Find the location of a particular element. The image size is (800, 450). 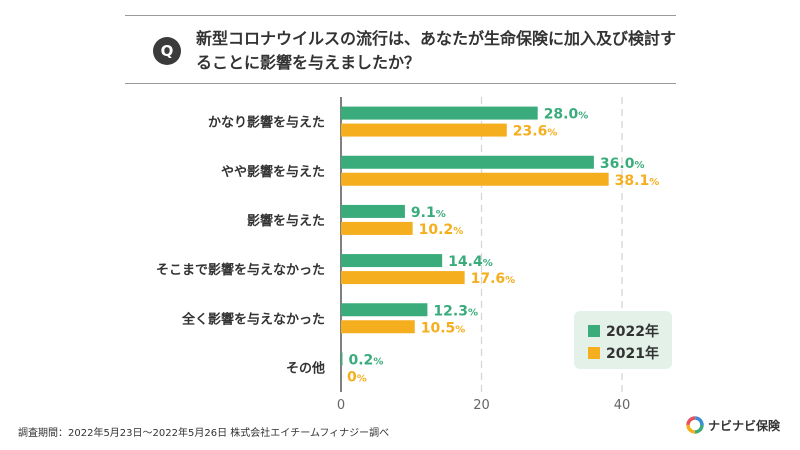

category-label: その他 is located at coordinates (305, 368).